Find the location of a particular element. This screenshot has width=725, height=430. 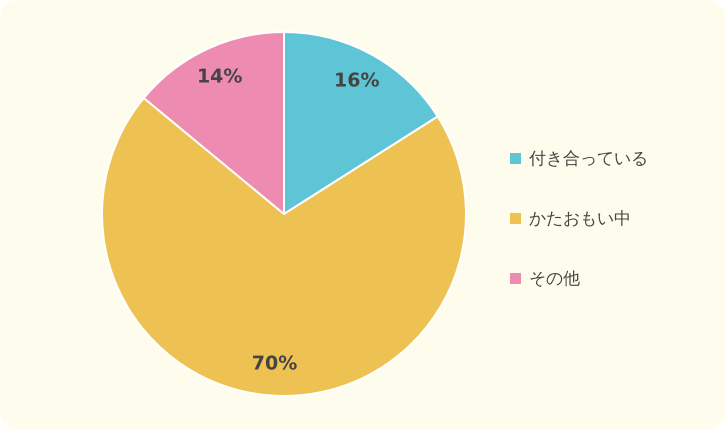

data-label: 14% is located at coordinates (219, 76).